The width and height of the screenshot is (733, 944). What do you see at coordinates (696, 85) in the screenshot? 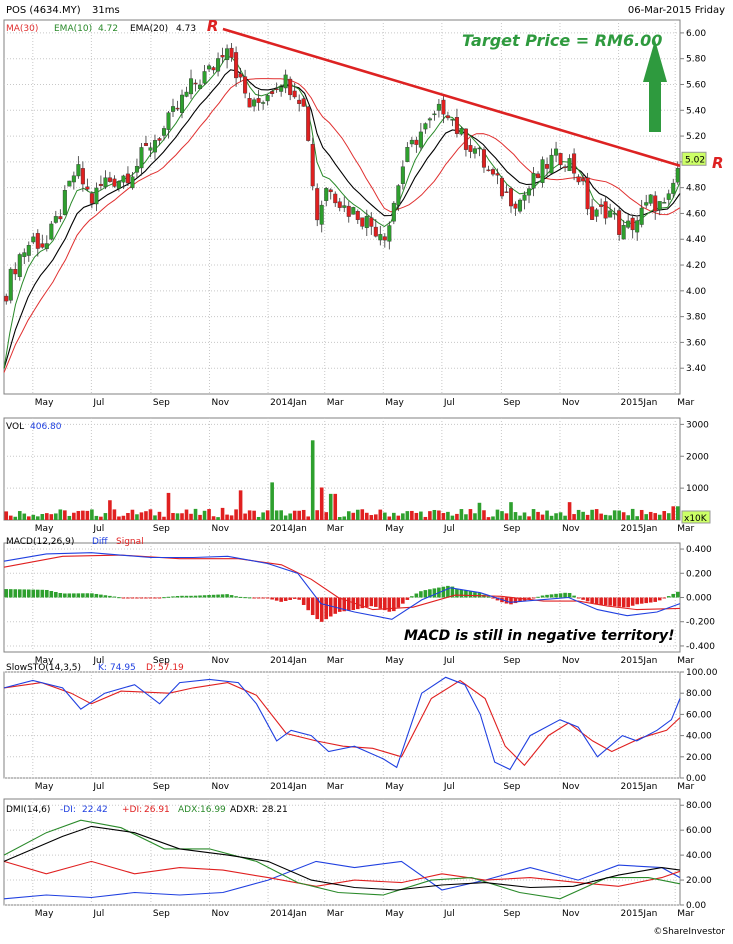
I see `price-panel-ytick-label: 5.60` at bounding box center [696, 85].